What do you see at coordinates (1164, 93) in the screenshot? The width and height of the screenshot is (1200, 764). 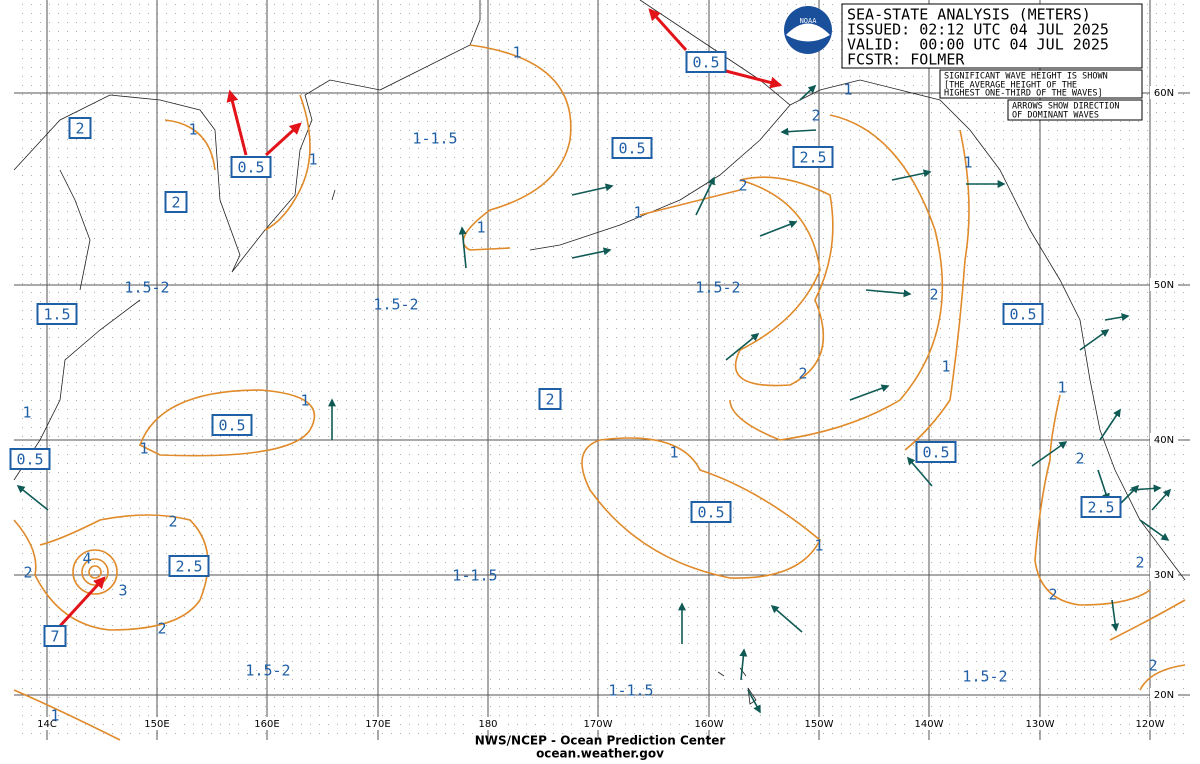 I see `lat-label: 60N` at bounding box center [1164, 93].